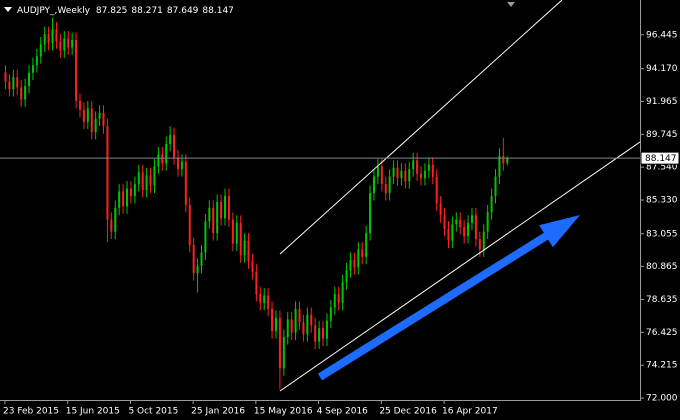 Image resolution: width=680 pixels, height=420 pixels. What do you see at coordinates (662, 234) in the screenshot?
I see `y-tick-label: 83.055` at bounding box center [662, 234].